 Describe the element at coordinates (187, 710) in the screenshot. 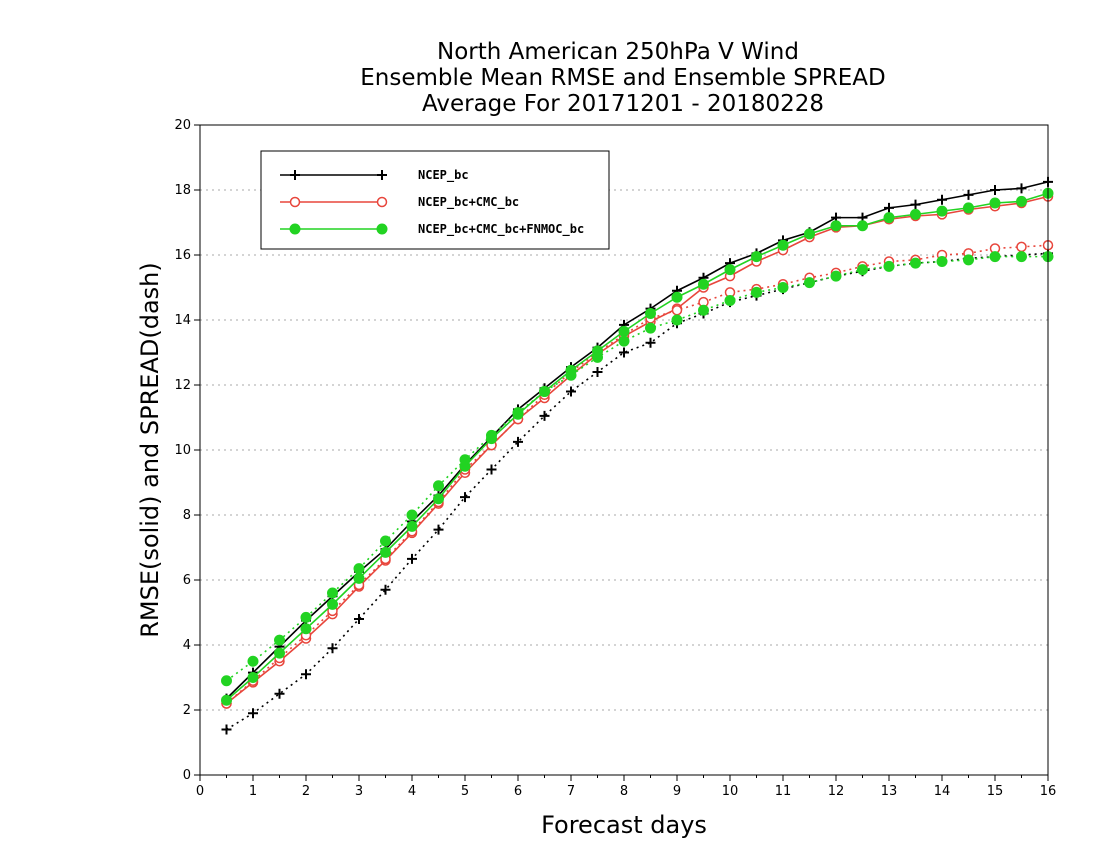

I see `y-tick-label-1: 2` at that location.